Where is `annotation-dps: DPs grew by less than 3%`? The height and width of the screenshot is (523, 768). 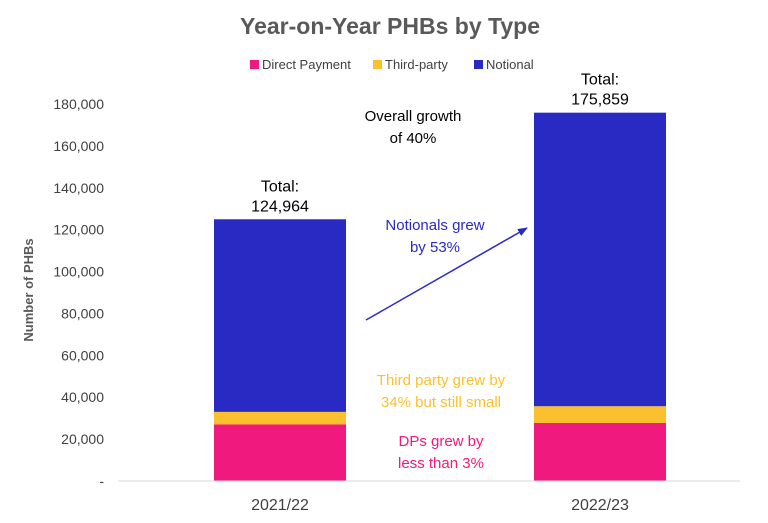
annotation-dps: DPs grew by less than 3% is located at coordinates (441, 452).